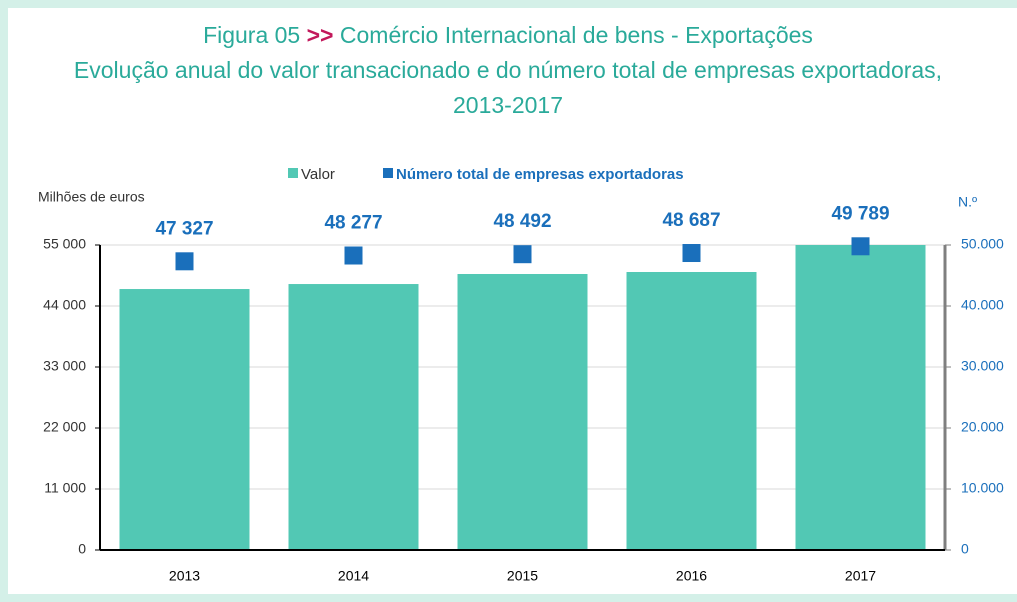 The width and height of the screenshot is (1017, 602). Describe the element at coordinates (353, 576) in the screenshot. I see `x-tick-label: 2014` at that location.